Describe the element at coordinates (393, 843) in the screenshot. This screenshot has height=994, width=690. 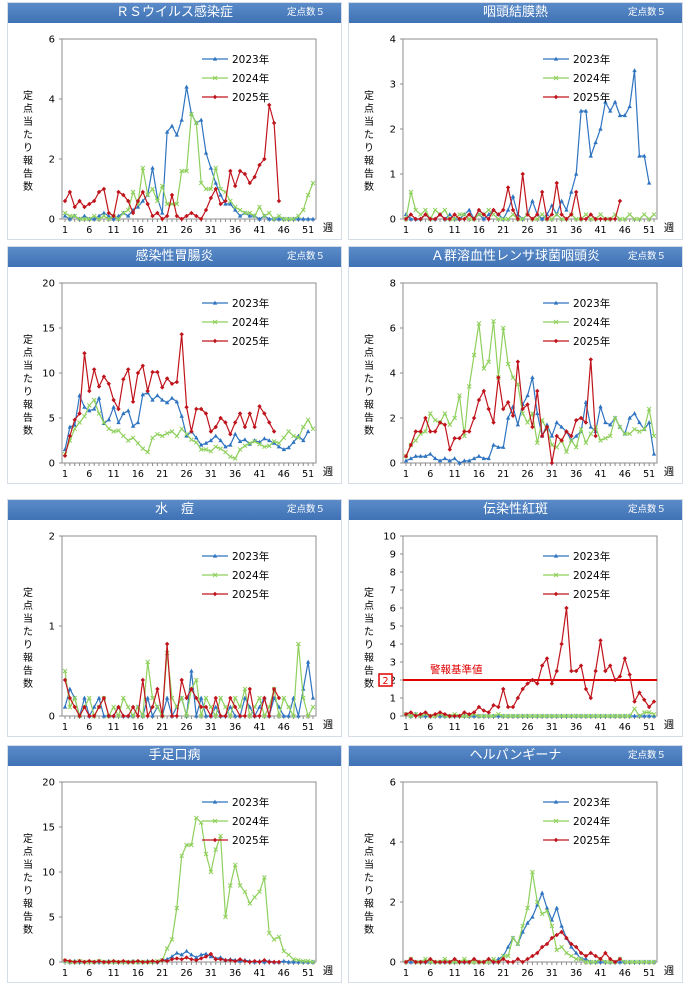
I see `y-tick-label: 4` at that location.